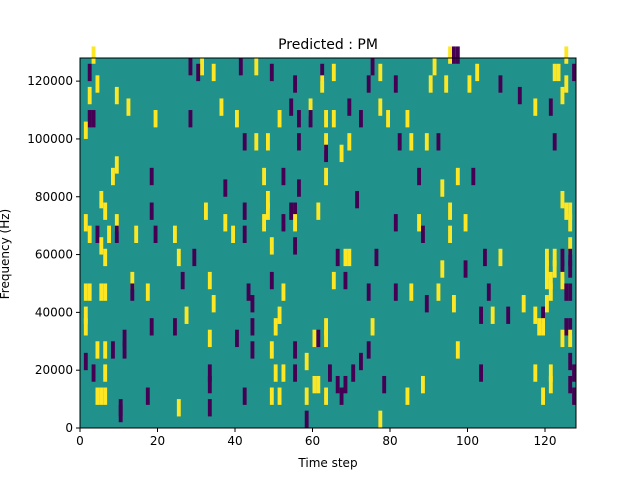 The image size is (640, 480). Describe the element at coordinates (54, 370) in the screenshot. I see `y-tick-label: 20000` at that location.